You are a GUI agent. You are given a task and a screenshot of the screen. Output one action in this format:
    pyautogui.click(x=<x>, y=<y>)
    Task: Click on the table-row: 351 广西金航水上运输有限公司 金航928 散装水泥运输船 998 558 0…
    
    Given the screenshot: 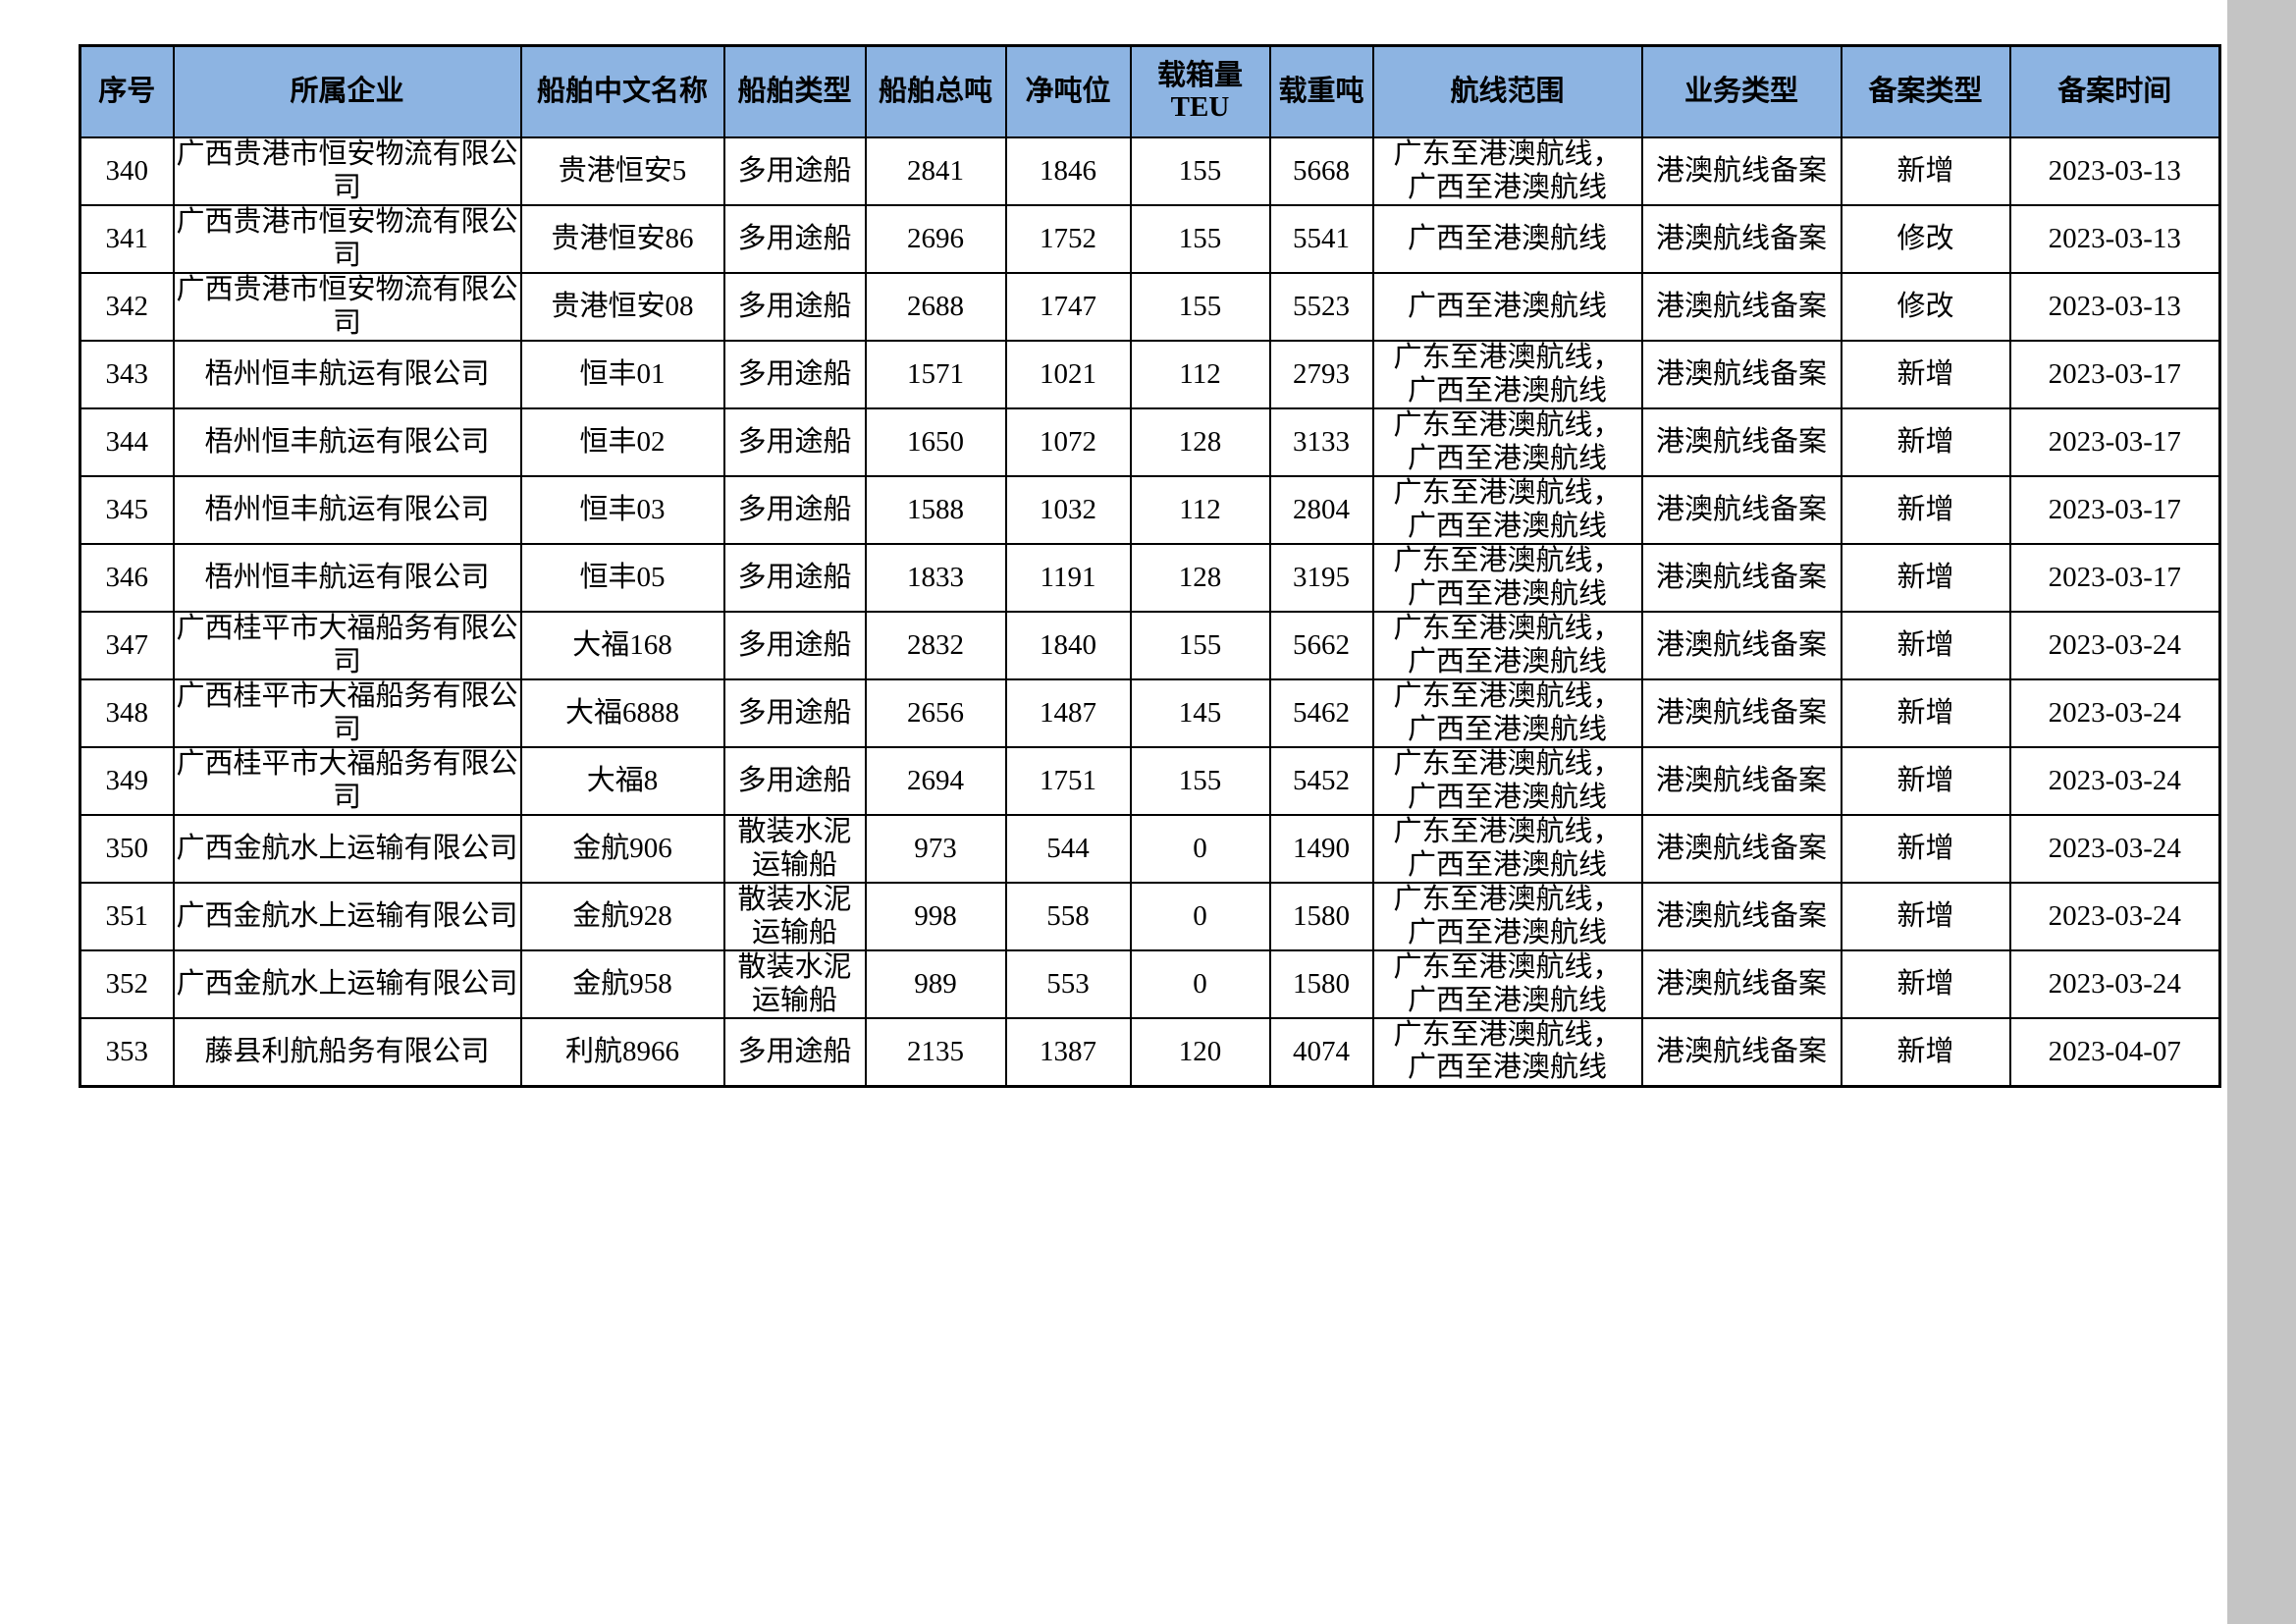 What is the action you would take?
    pyautogui.click(x=1150, y=916)
    